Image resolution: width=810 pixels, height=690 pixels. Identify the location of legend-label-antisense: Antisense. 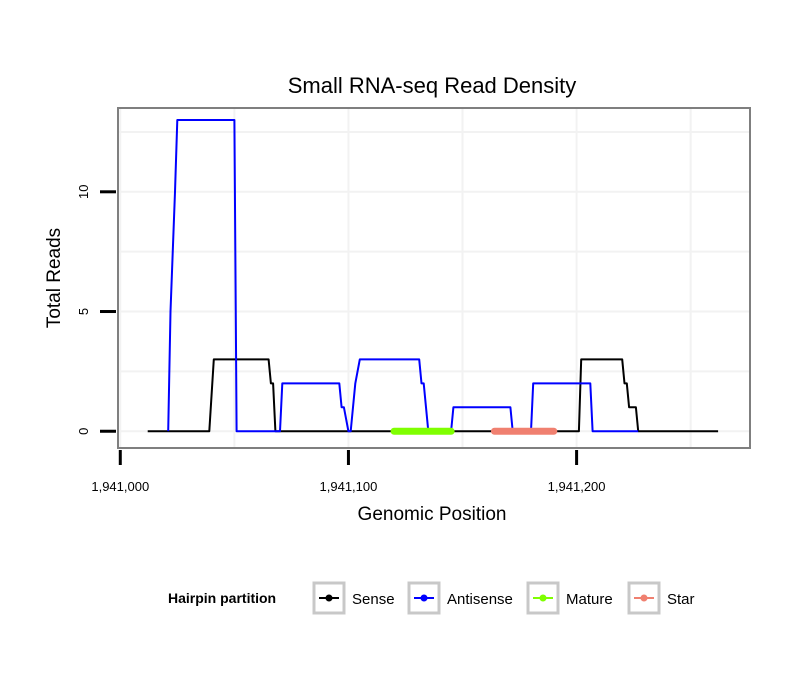
(480, 599).